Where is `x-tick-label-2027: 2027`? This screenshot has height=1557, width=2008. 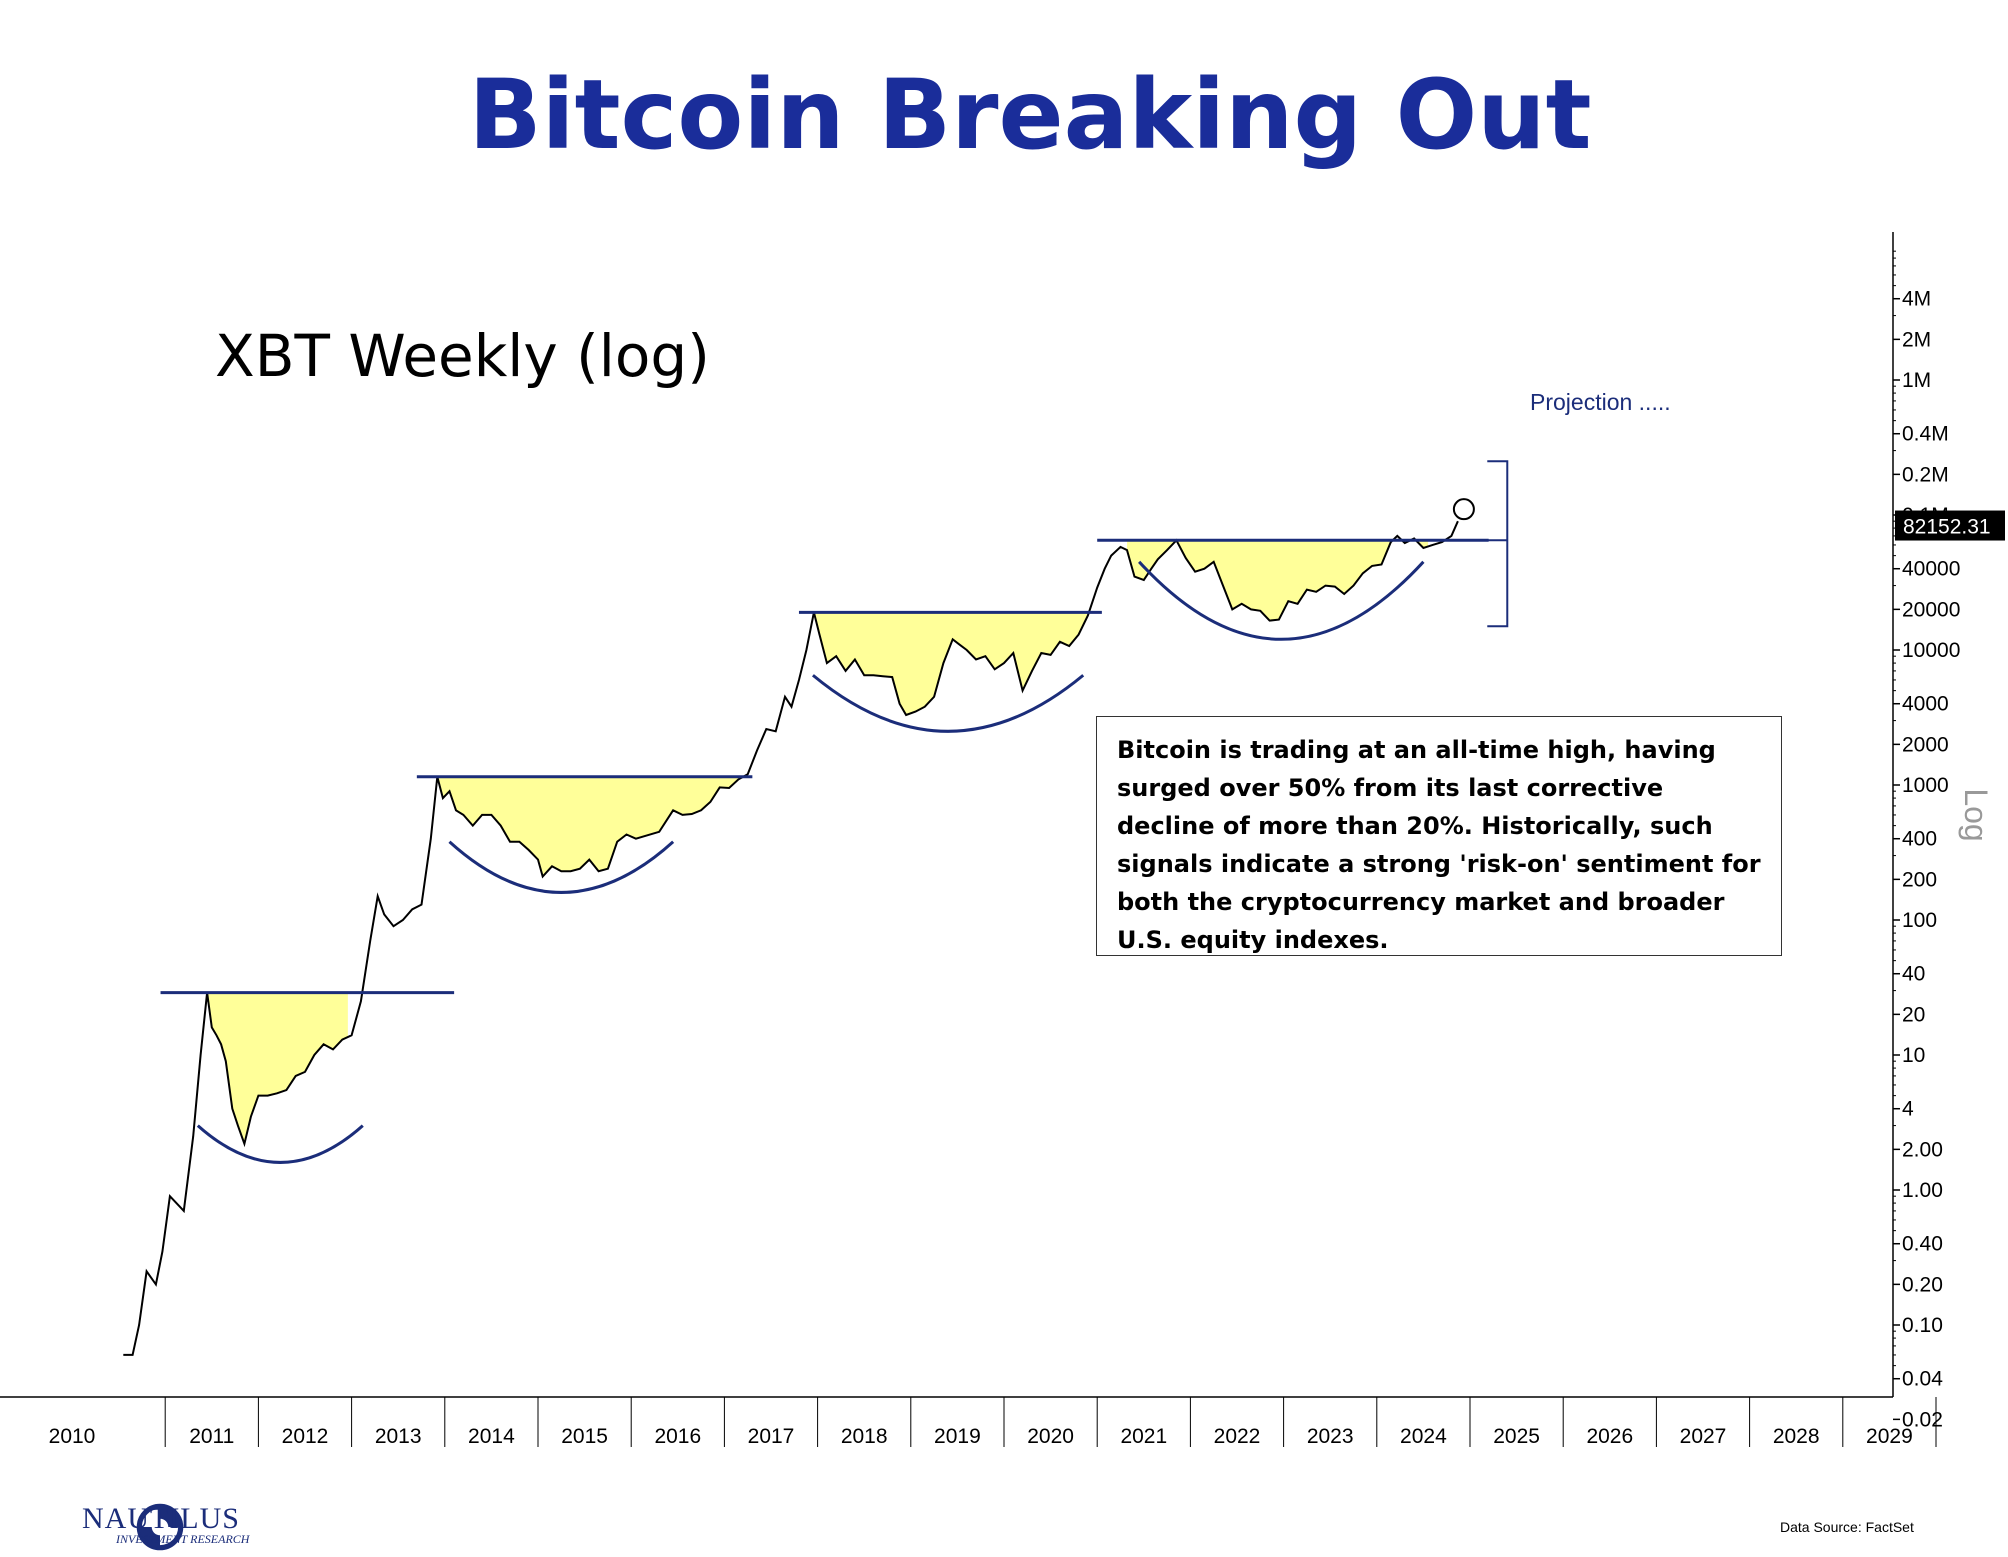
x-tick-label-2027: 2027 is located at coordinates (1703, 1436).